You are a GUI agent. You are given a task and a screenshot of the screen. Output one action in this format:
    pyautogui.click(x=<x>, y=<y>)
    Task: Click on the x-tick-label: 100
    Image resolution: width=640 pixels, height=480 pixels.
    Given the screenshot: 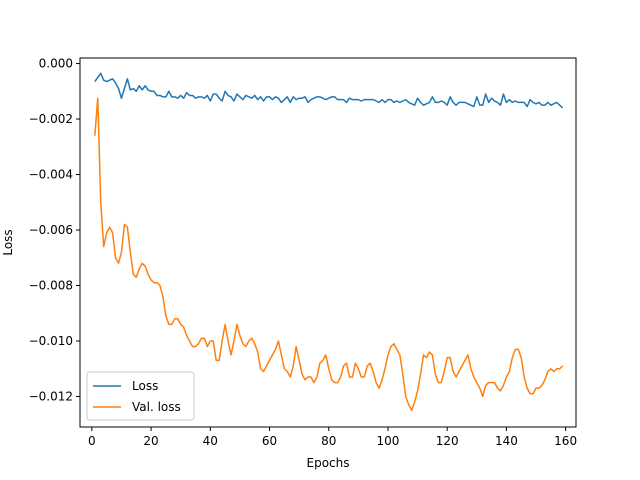 What is the action you would take?
    pyautogui.click(x=388, y=441)
    